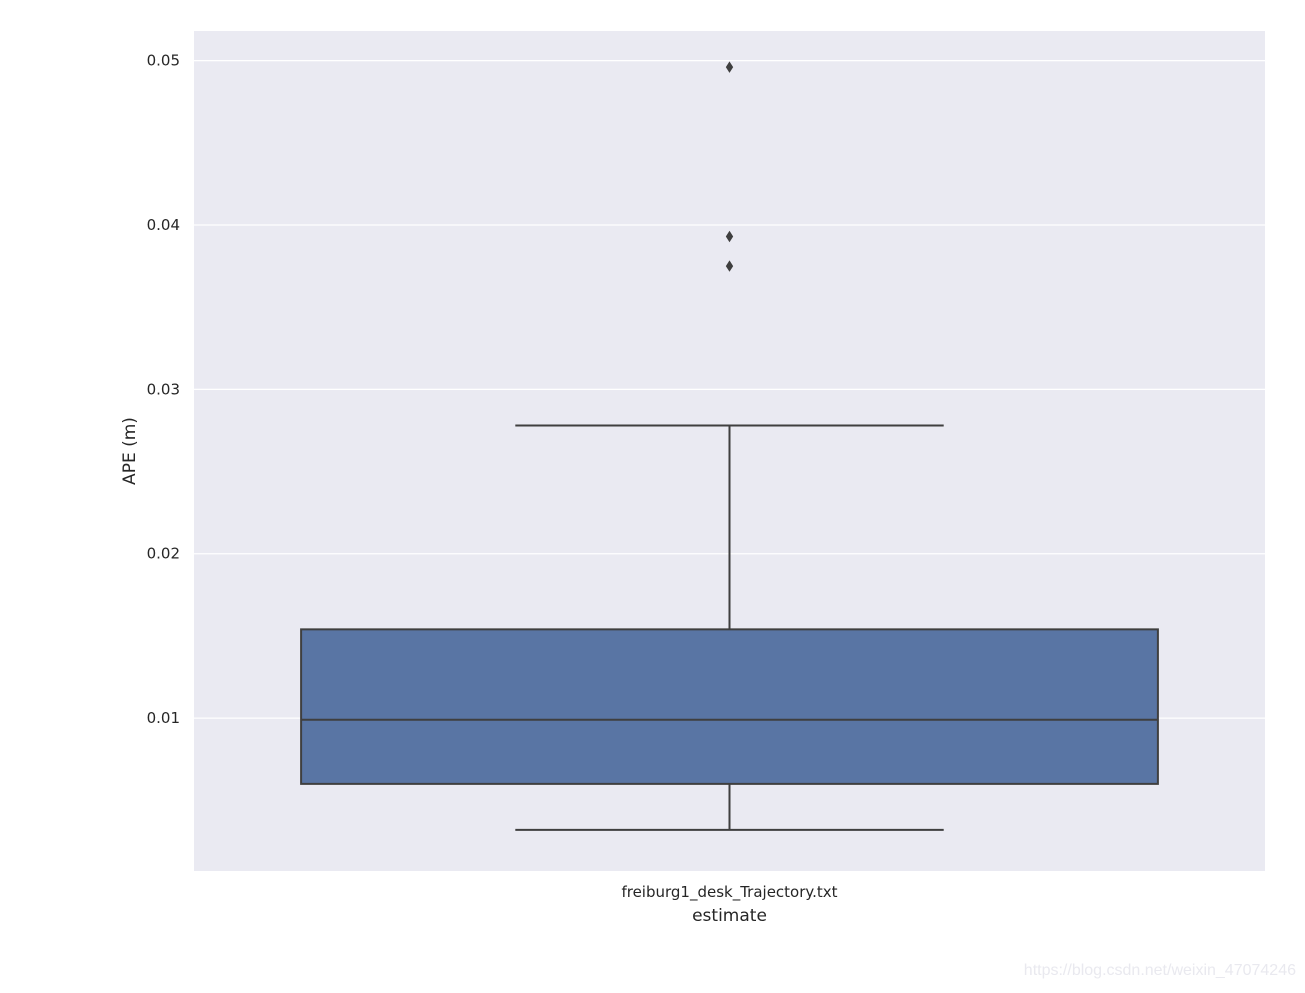  Describe the element at coordinates (163, 554) in the screenshot. I see `y-tick-label: 0.02` at that location.